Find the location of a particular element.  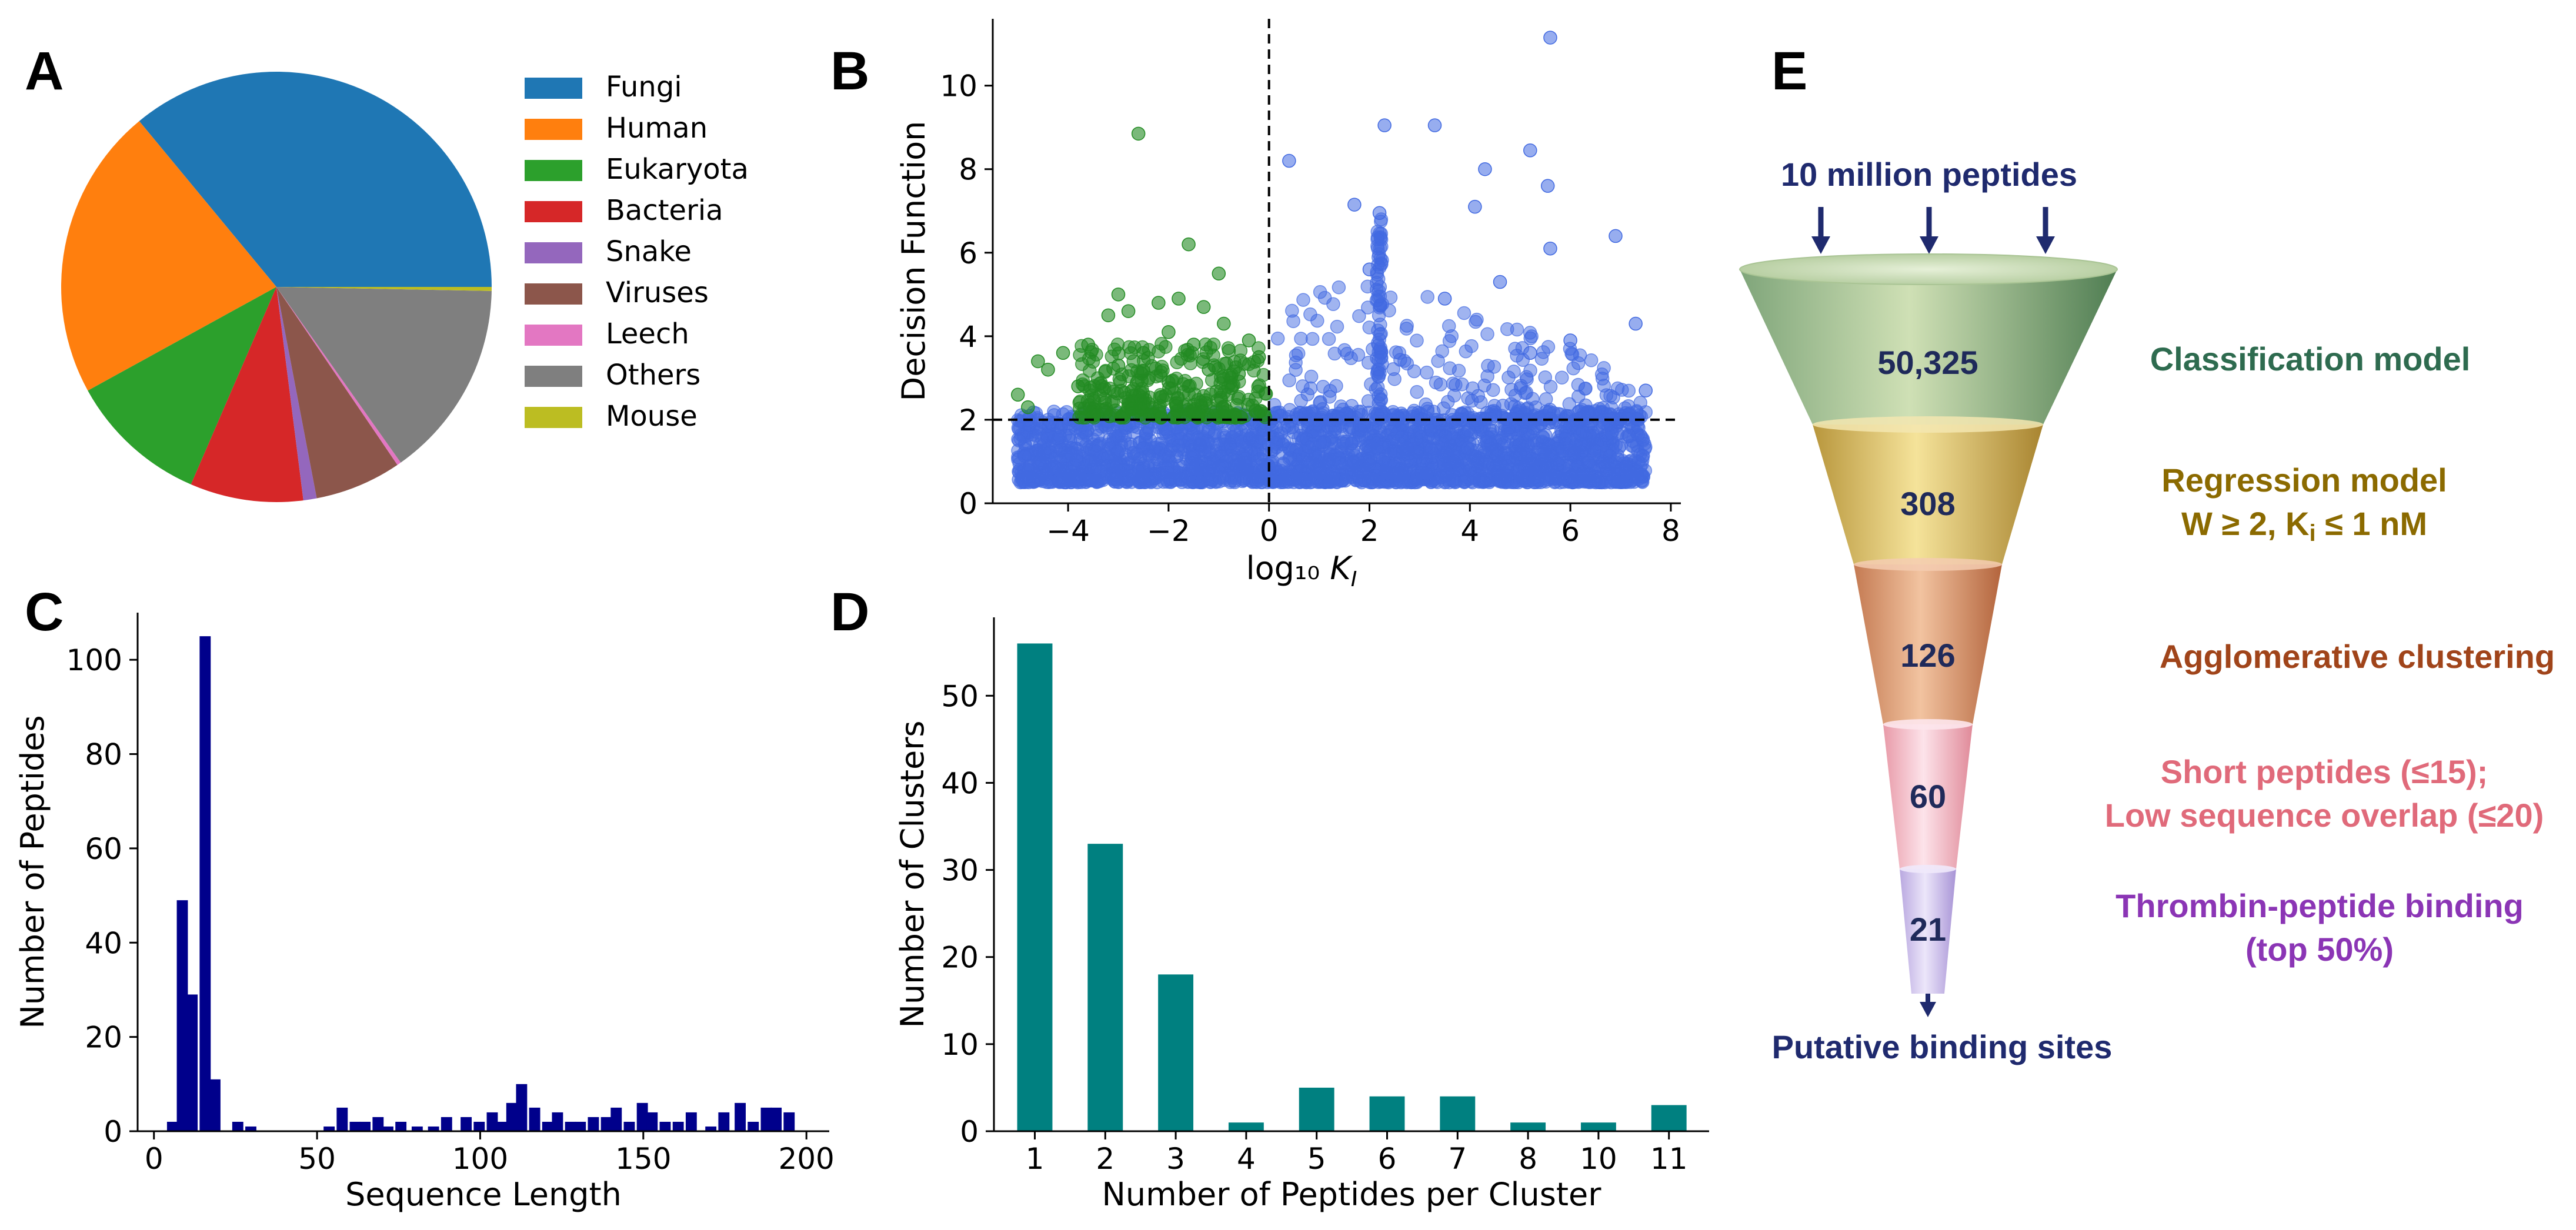

y-tick-label: 10 is located at coordinates (960, 1045).